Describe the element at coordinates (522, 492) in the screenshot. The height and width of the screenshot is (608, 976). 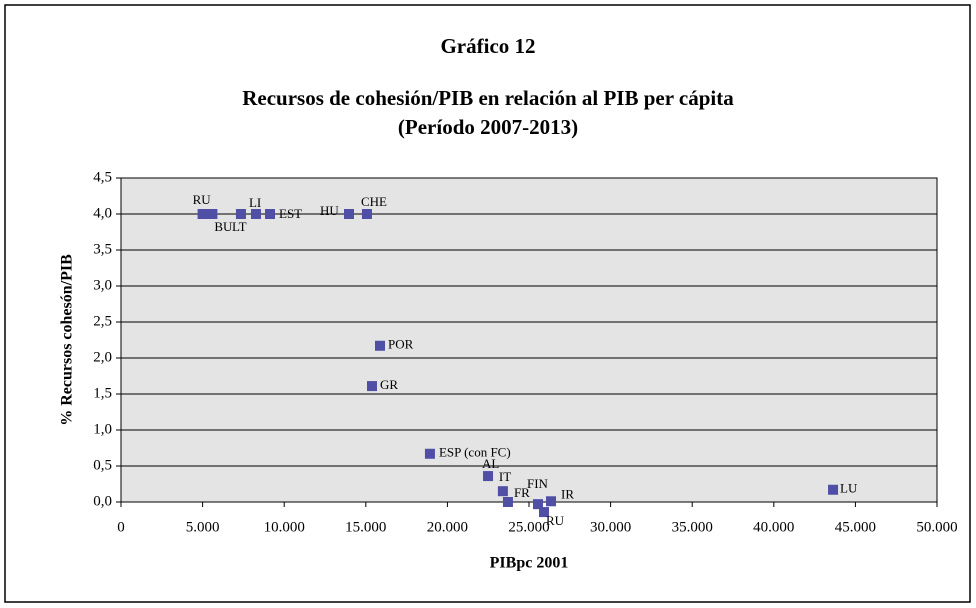
I see `point-label: FR` at that location.